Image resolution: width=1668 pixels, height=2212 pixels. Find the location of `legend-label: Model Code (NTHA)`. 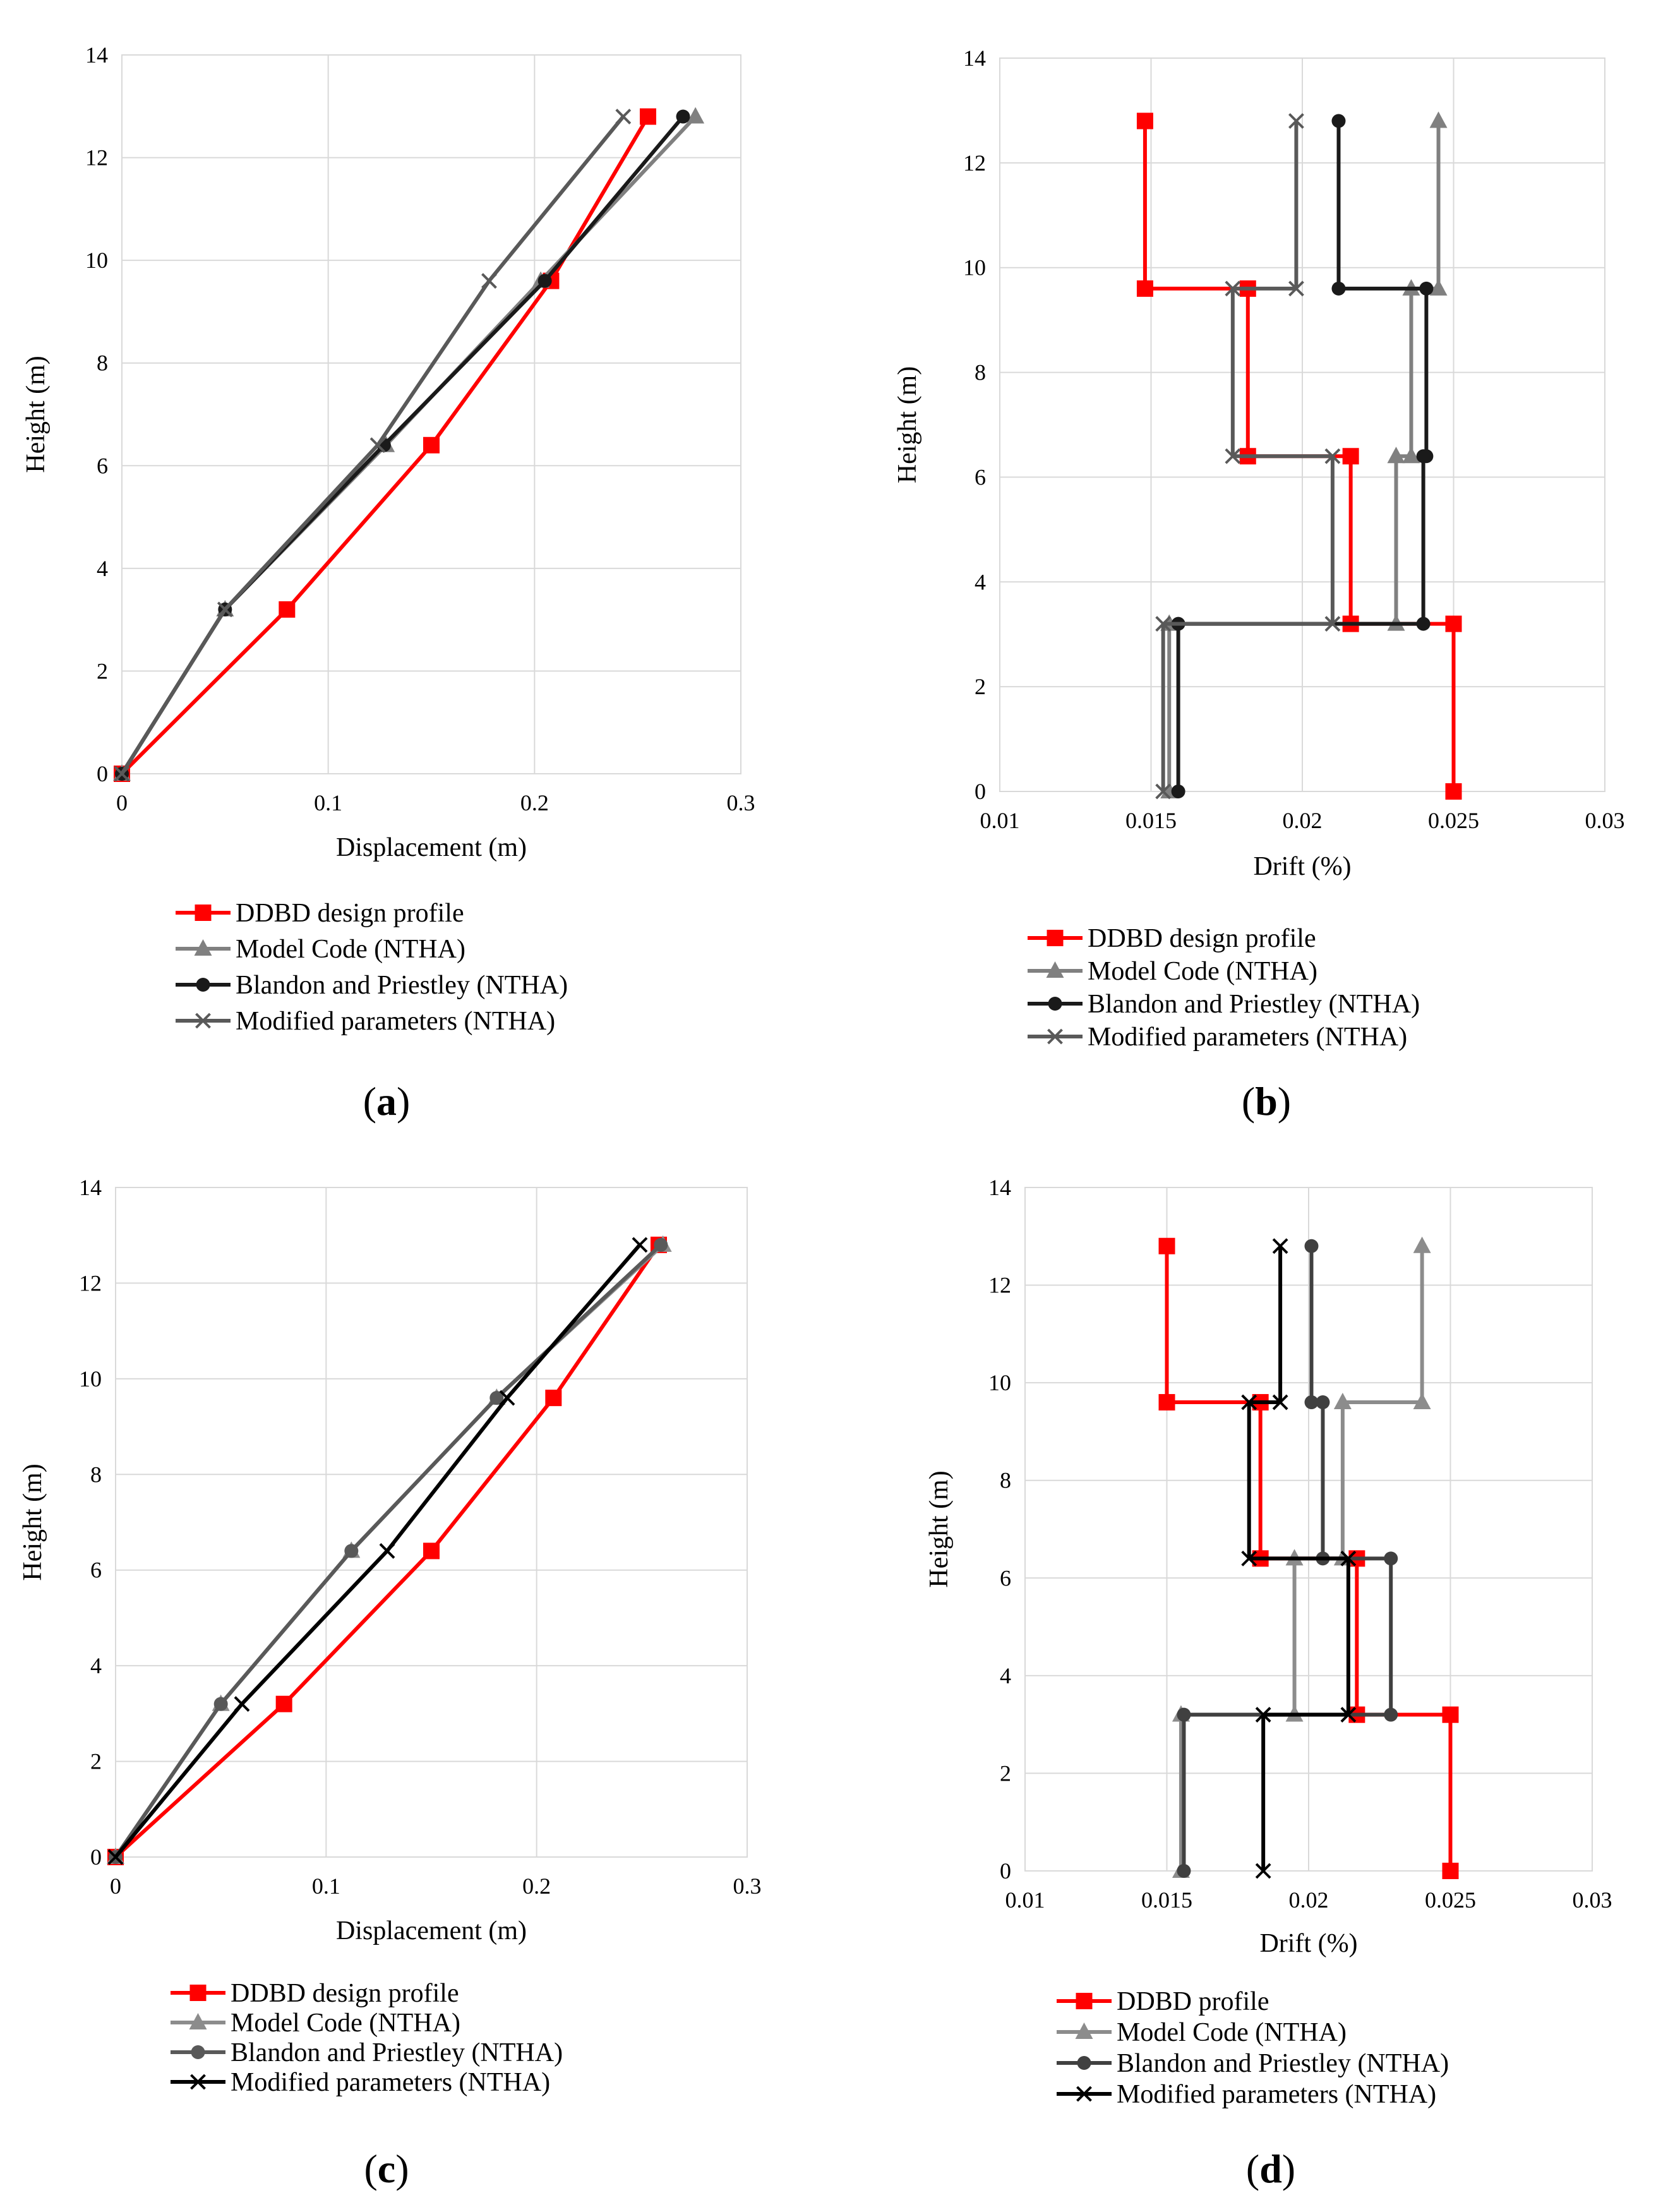

legend-label: Model Code (NTHA) is located at coordinates (1202, 971).